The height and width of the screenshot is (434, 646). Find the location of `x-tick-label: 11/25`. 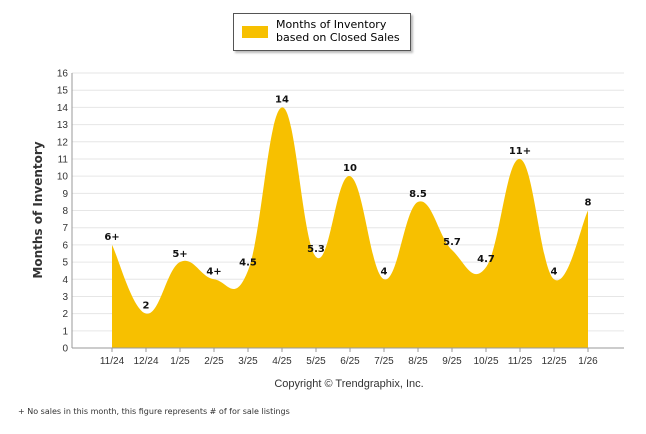

x-tick-label: 11/25 is located at coordinates (520, 361).